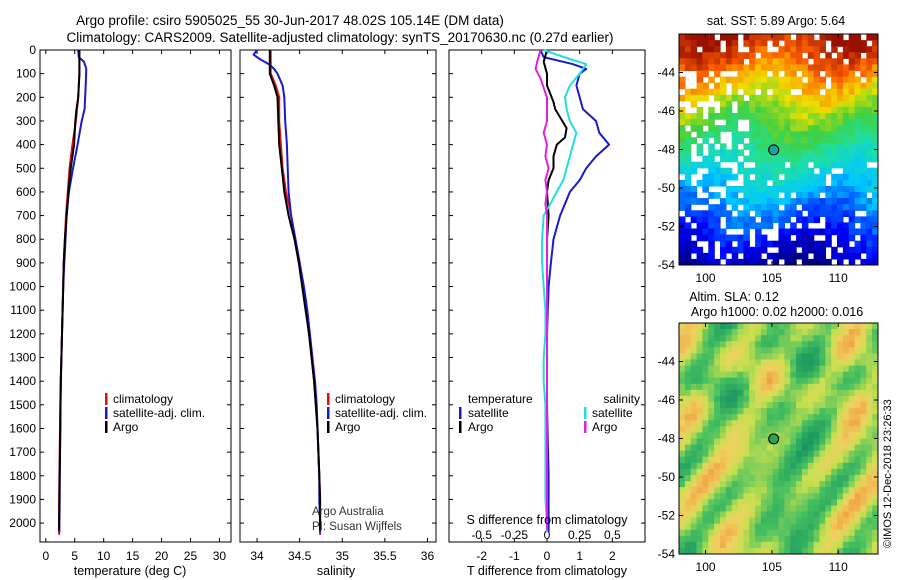 The image size is (900, 580). What do you see at coordinates (348, 427) in the screenshot?
I see `legend-label-argo: Argo` at bounding box center [348, 427].